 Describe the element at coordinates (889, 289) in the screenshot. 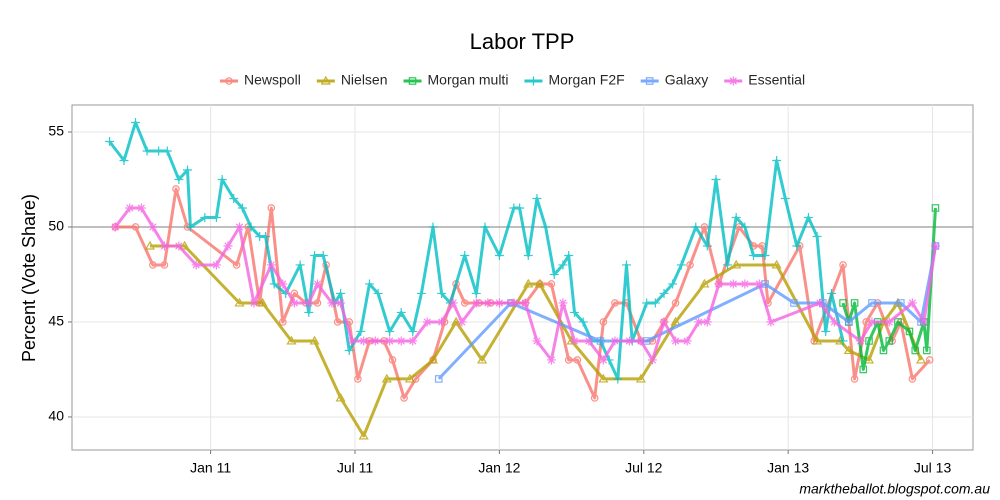

I see `series-line` at that location.